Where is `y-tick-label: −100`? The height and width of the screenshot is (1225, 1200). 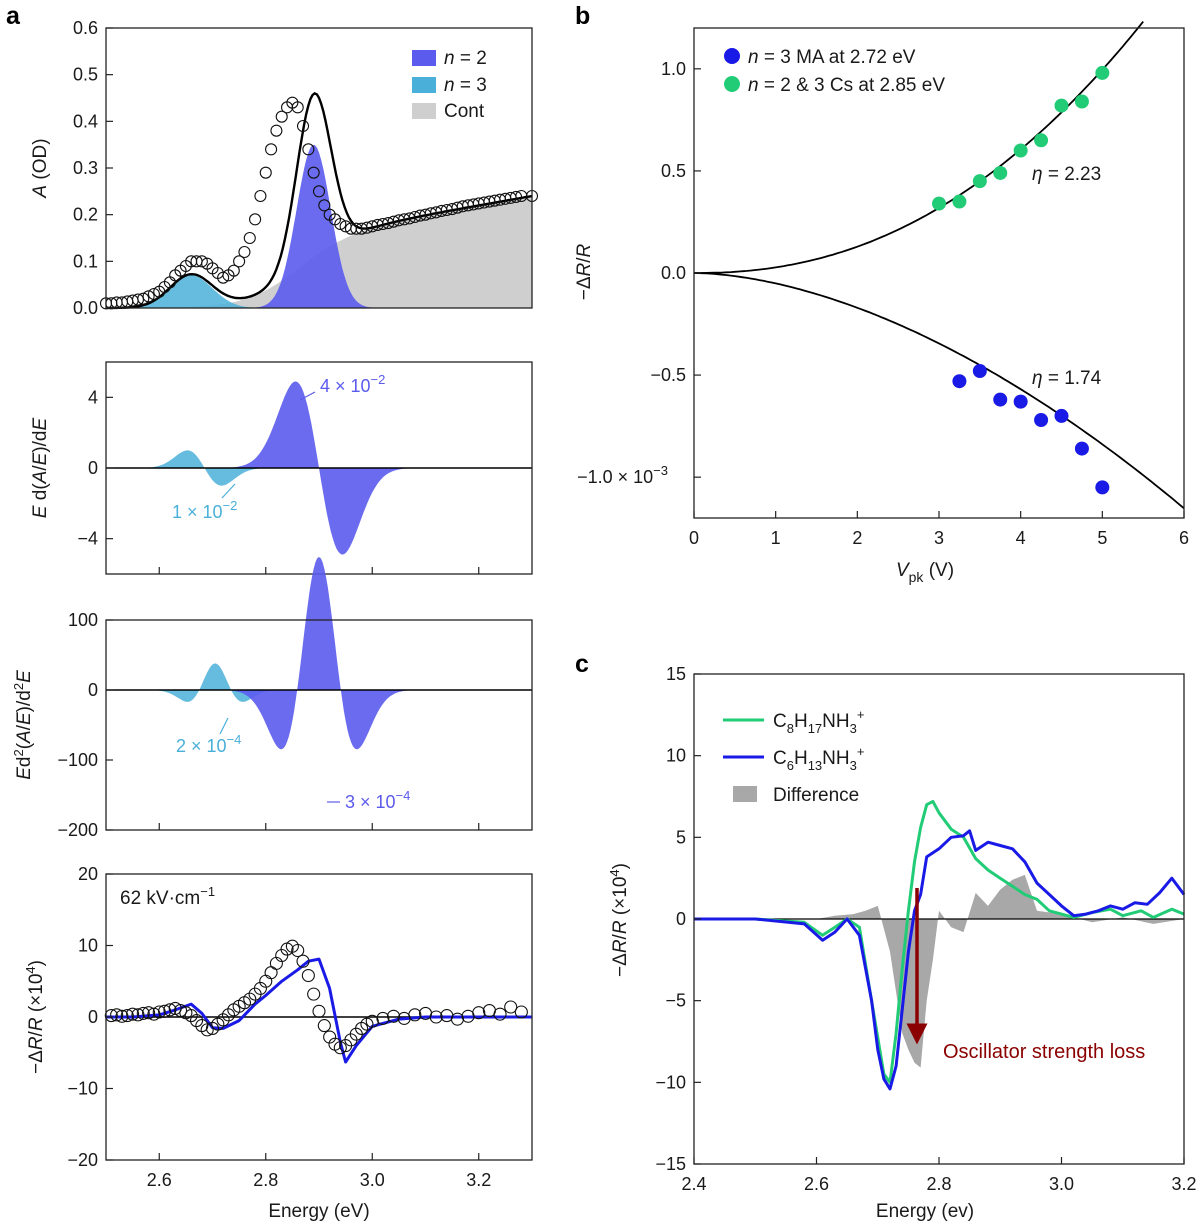 y-tick-label: −100 is located at coordinates (77, 760).